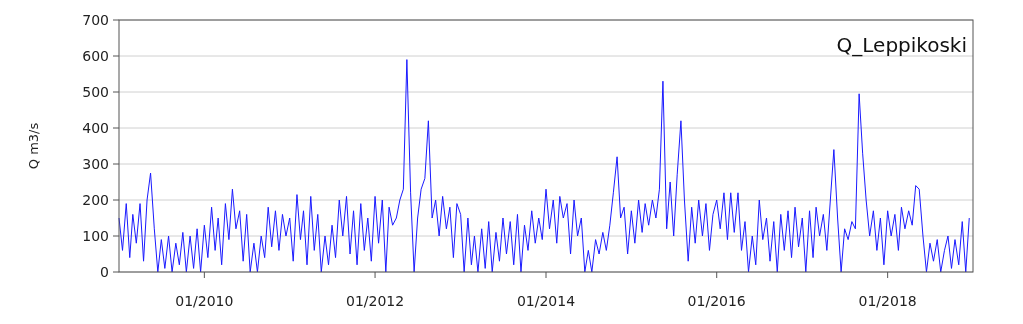 The image size is (1023, 324). I want to click on x-tick-label: 01/2016, so click(716, 301).